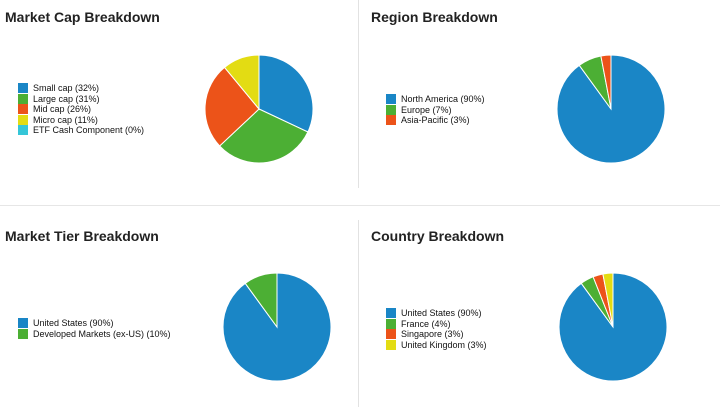 The image size is (720, 407). I want to click on legend-item-united-kingdom: United Kingdom (3%), so click(436, 345).